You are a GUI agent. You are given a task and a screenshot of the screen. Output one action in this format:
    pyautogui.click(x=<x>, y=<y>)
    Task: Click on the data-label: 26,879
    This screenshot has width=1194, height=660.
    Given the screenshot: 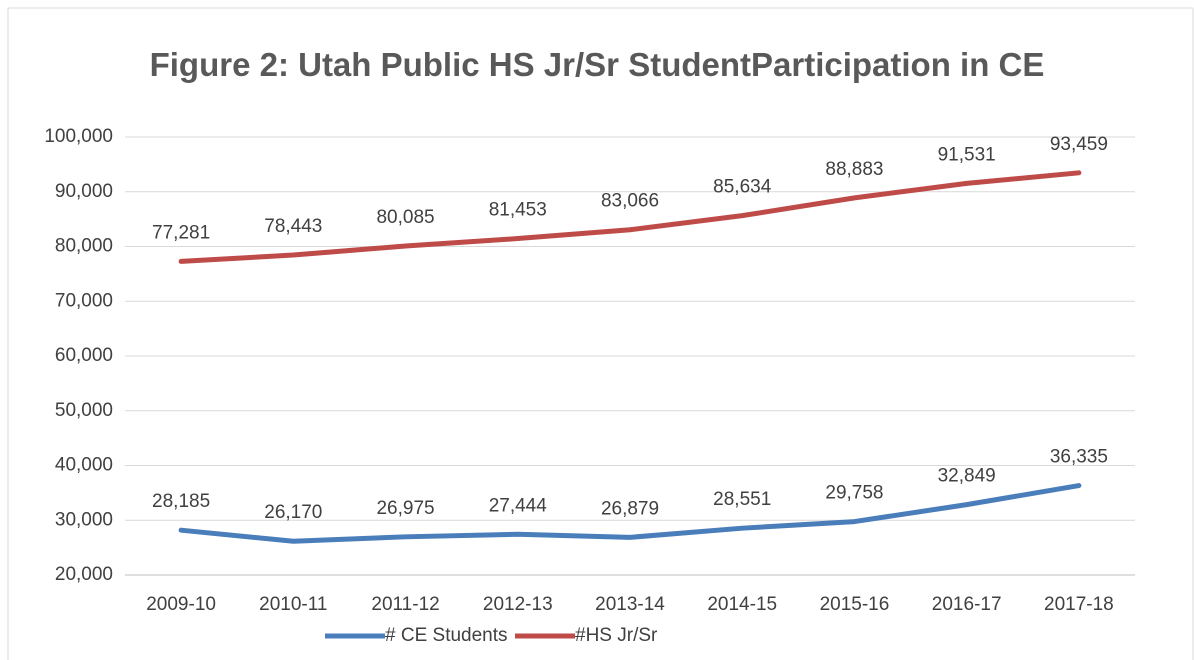 What is the action you would take?
    pyautogui.click(x=630, y=508)
    